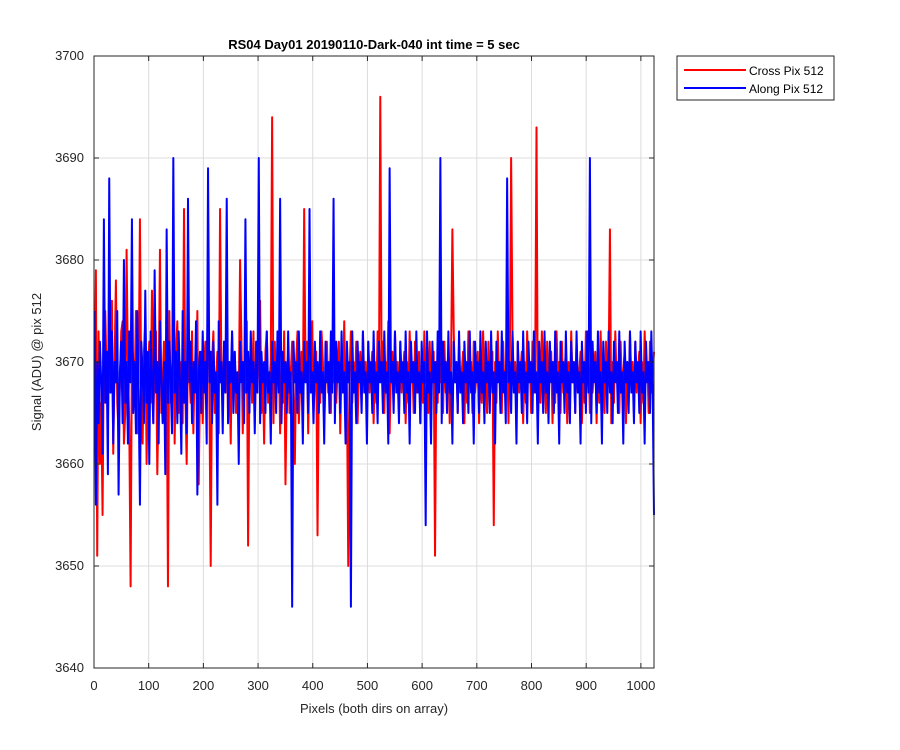 The width and height of the screenshot is (900, 750). I want to click on legend-box, so click(755, 78).